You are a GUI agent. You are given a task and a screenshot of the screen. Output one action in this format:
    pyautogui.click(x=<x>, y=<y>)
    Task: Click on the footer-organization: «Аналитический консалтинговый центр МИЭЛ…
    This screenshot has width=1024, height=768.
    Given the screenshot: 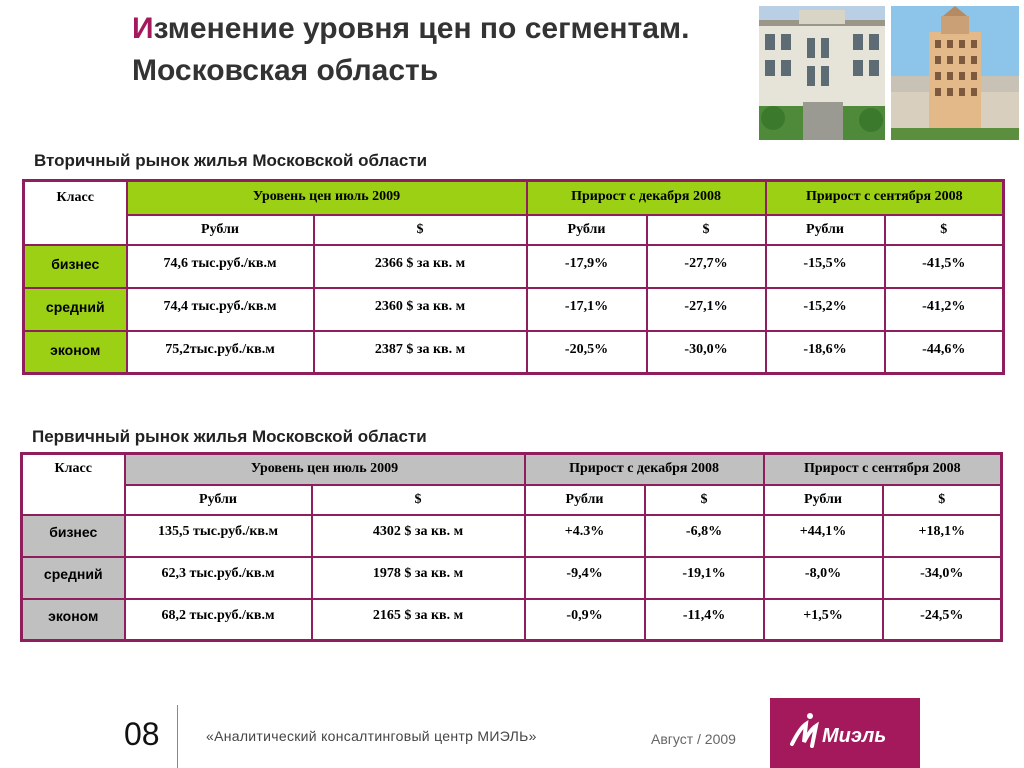 What is the action you would take?
    pyautogui.click(x=371, y=736)
    